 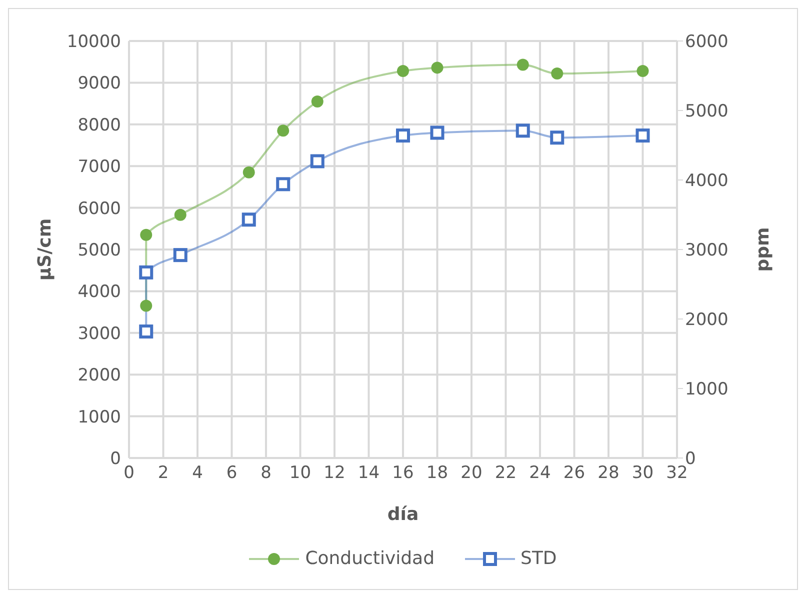 What do you see at coordinates (99, 125) in the screenshot?
I see `y-tick-label: 8000` at bounding box center [99, 125].